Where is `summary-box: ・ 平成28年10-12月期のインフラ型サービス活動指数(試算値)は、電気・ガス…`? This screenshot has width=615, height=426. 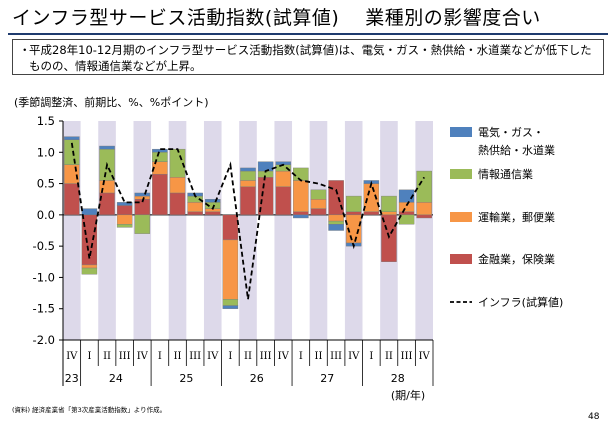 summary-box: ・ 平成28年10-12月期のインフラ型サービス活動指数(試算値)は、電気・ガス… is located at coordinates (308, 57).